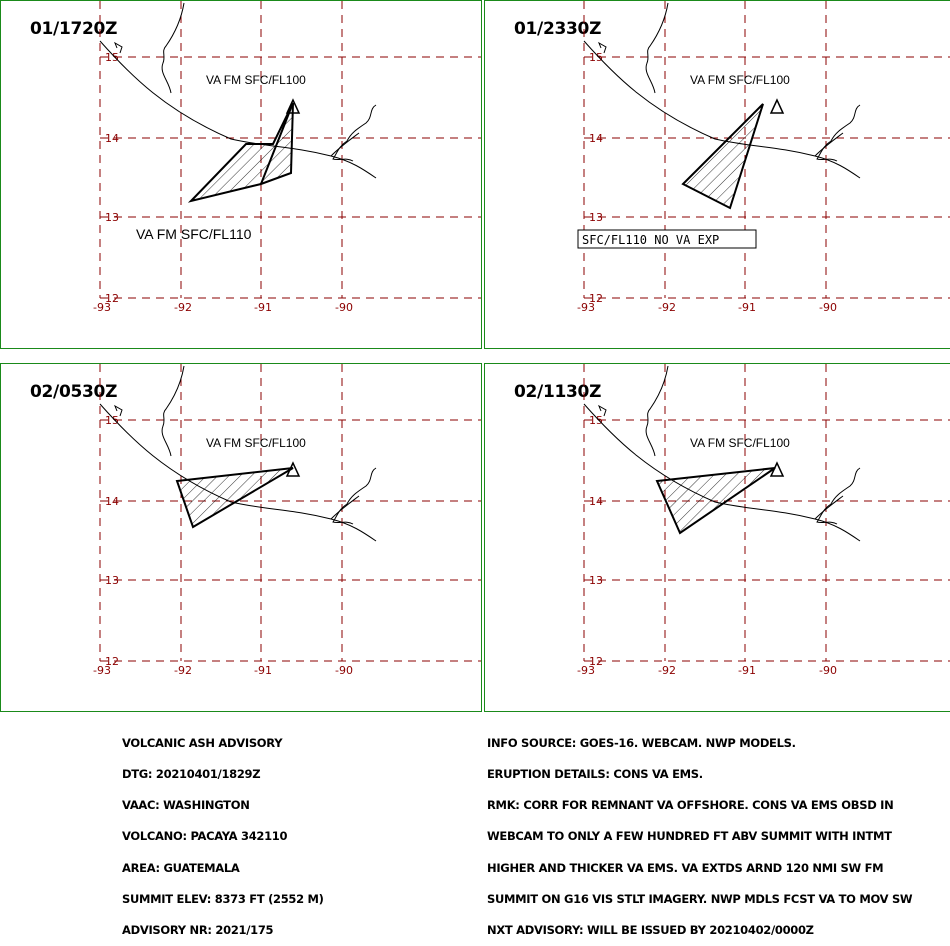 The height and width of the screenshot is (946, 950). I want to click on advisory-line: DTG: 20210401/1829Z, so click(191, 774).